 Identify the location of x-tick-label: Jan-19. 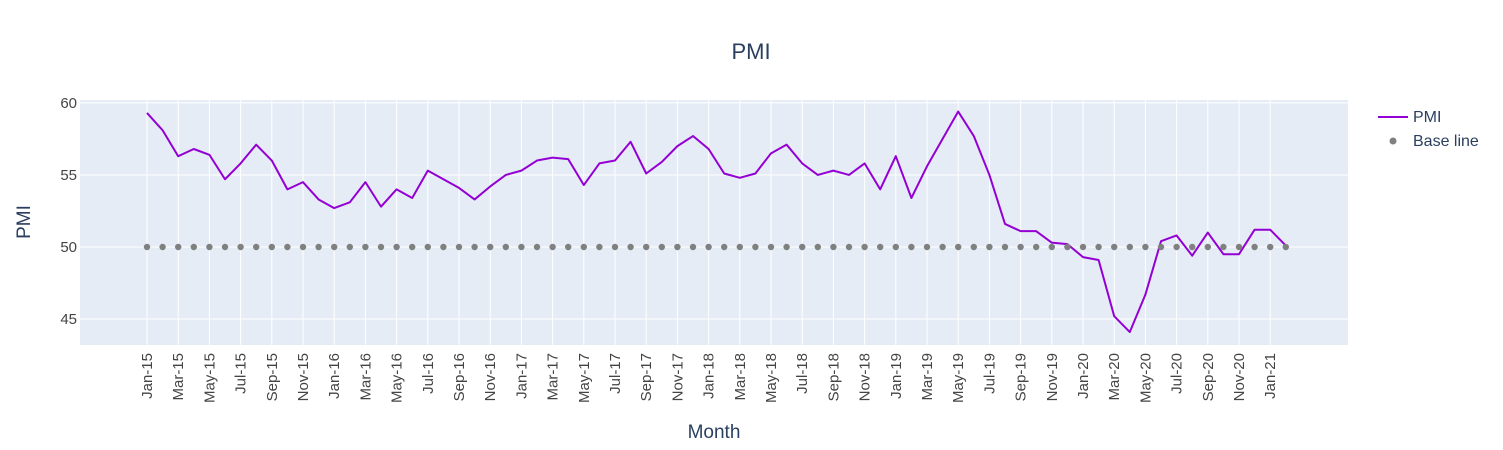
(896, 376).